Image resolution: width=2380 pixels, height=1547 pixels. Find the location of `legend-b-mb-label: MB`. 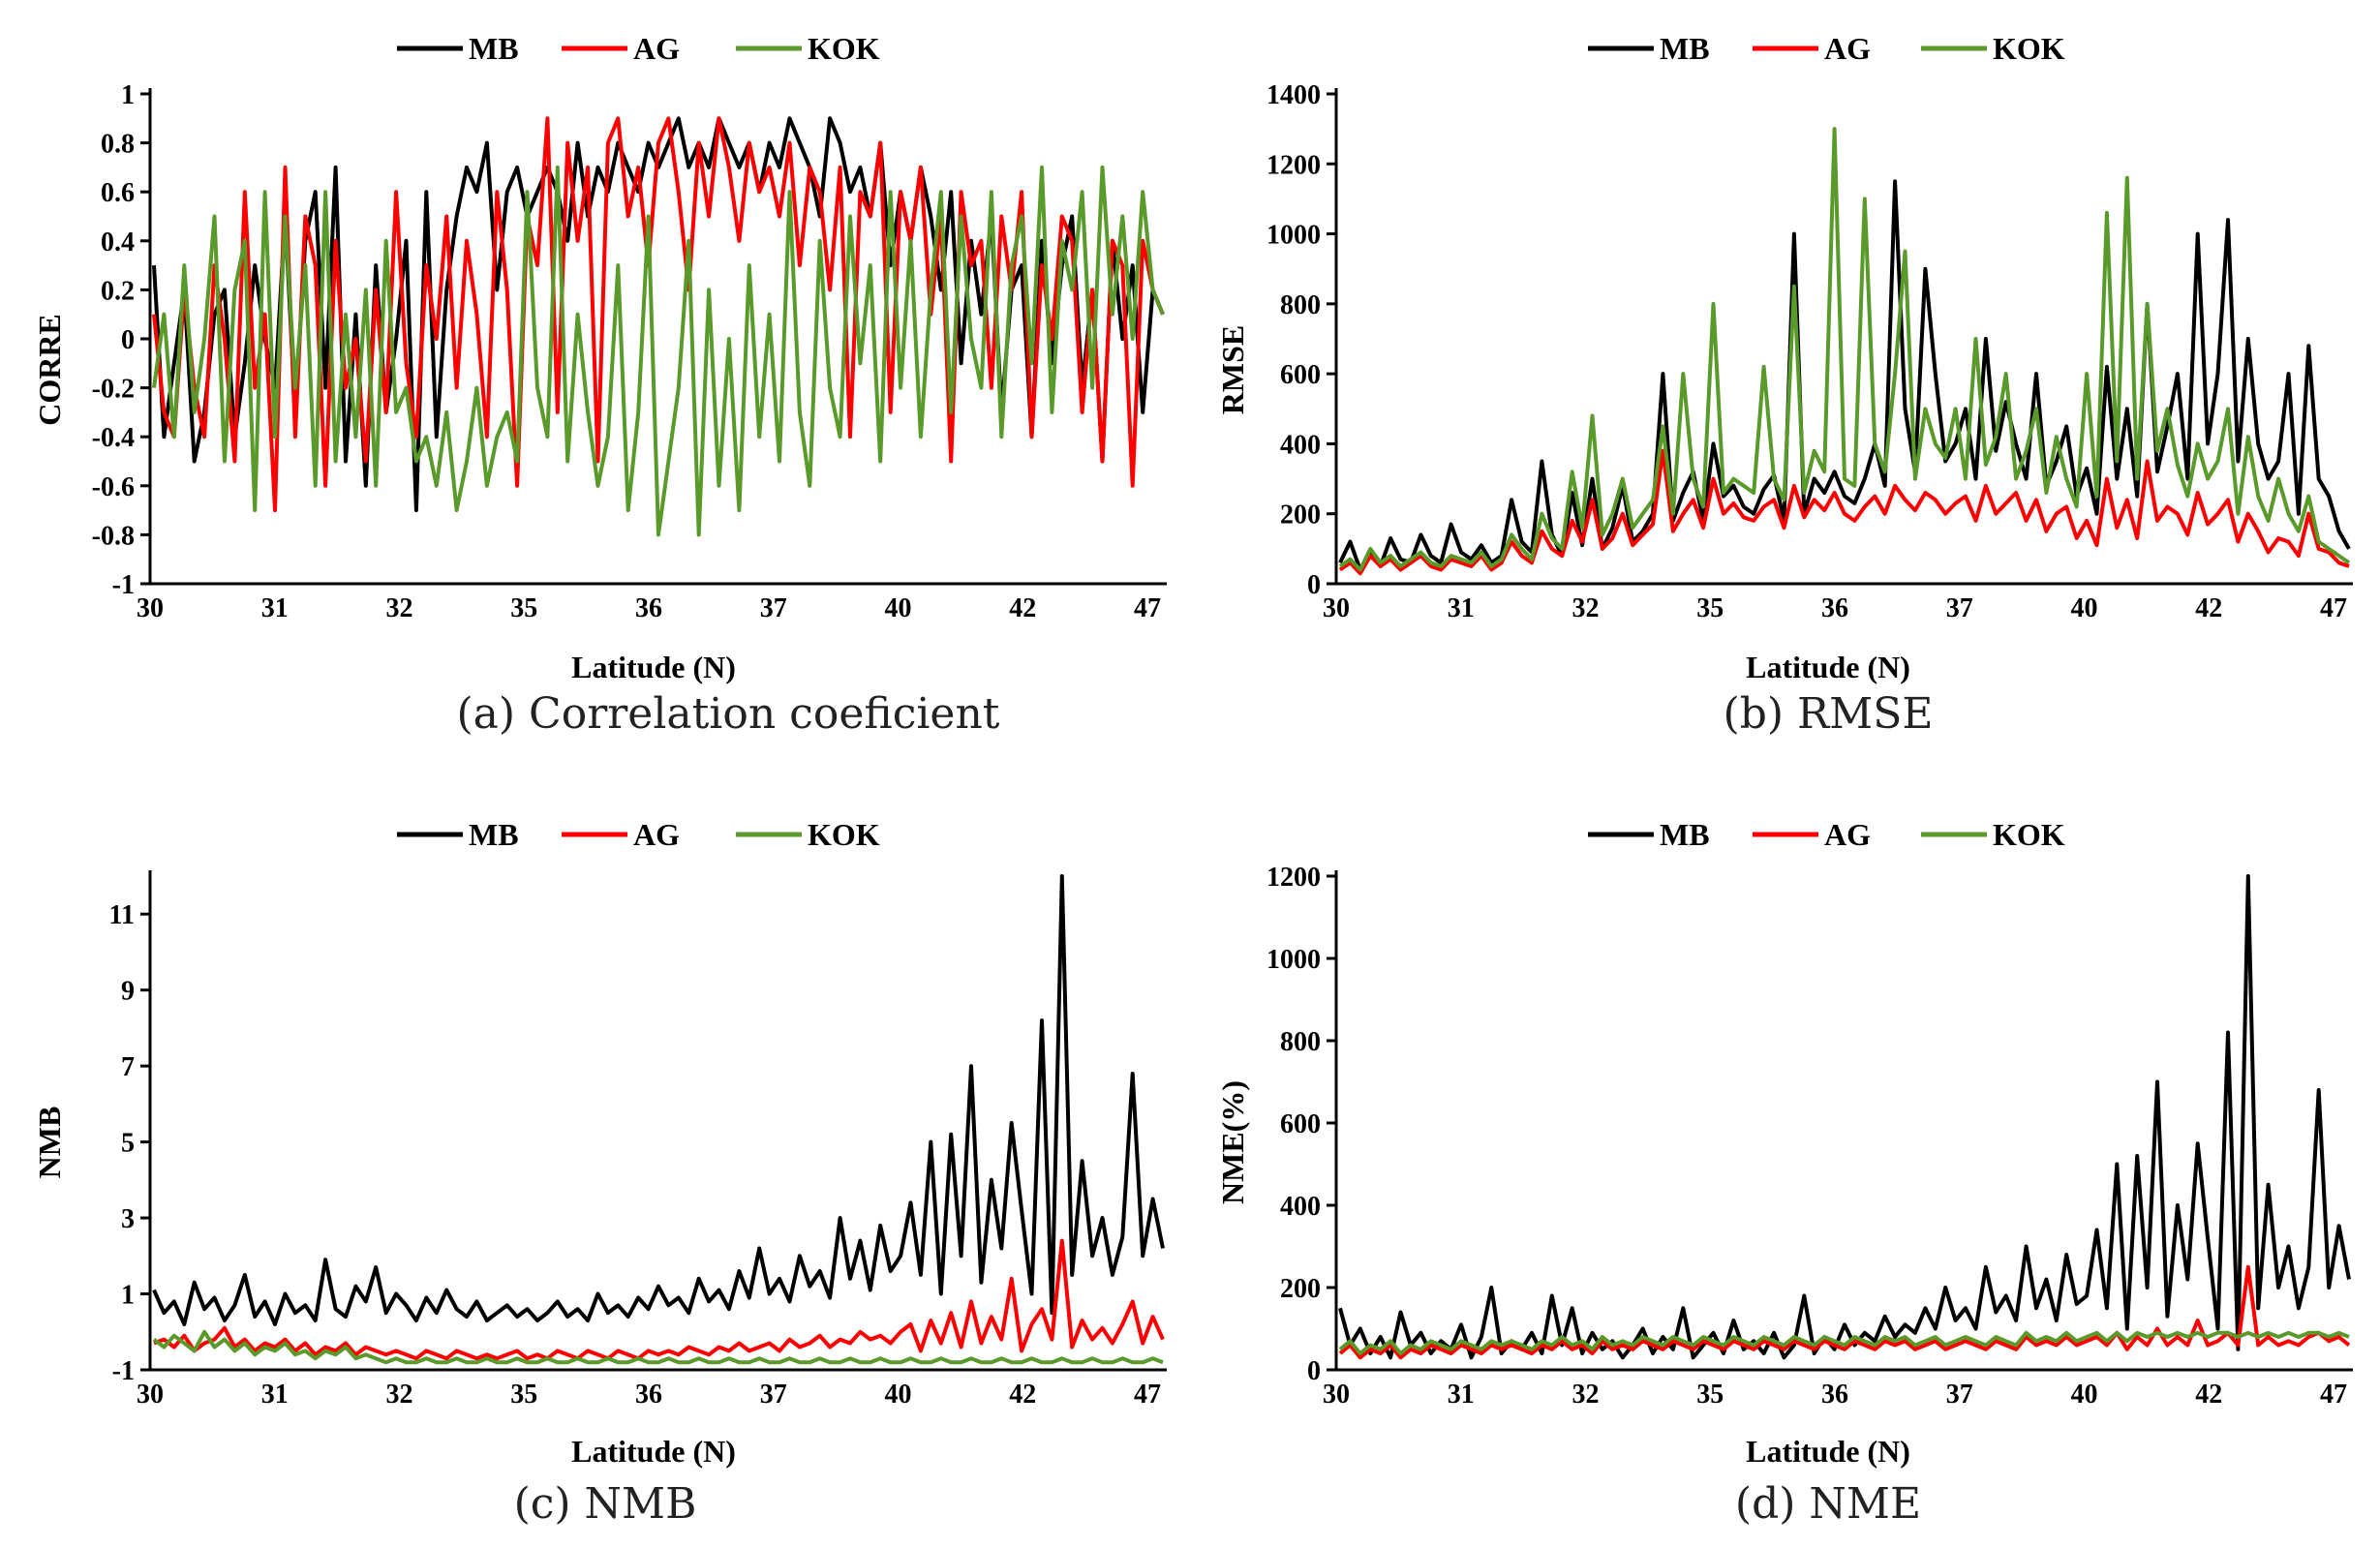

legend-b-mb-label: MB is located at coordinates (1685, 49).